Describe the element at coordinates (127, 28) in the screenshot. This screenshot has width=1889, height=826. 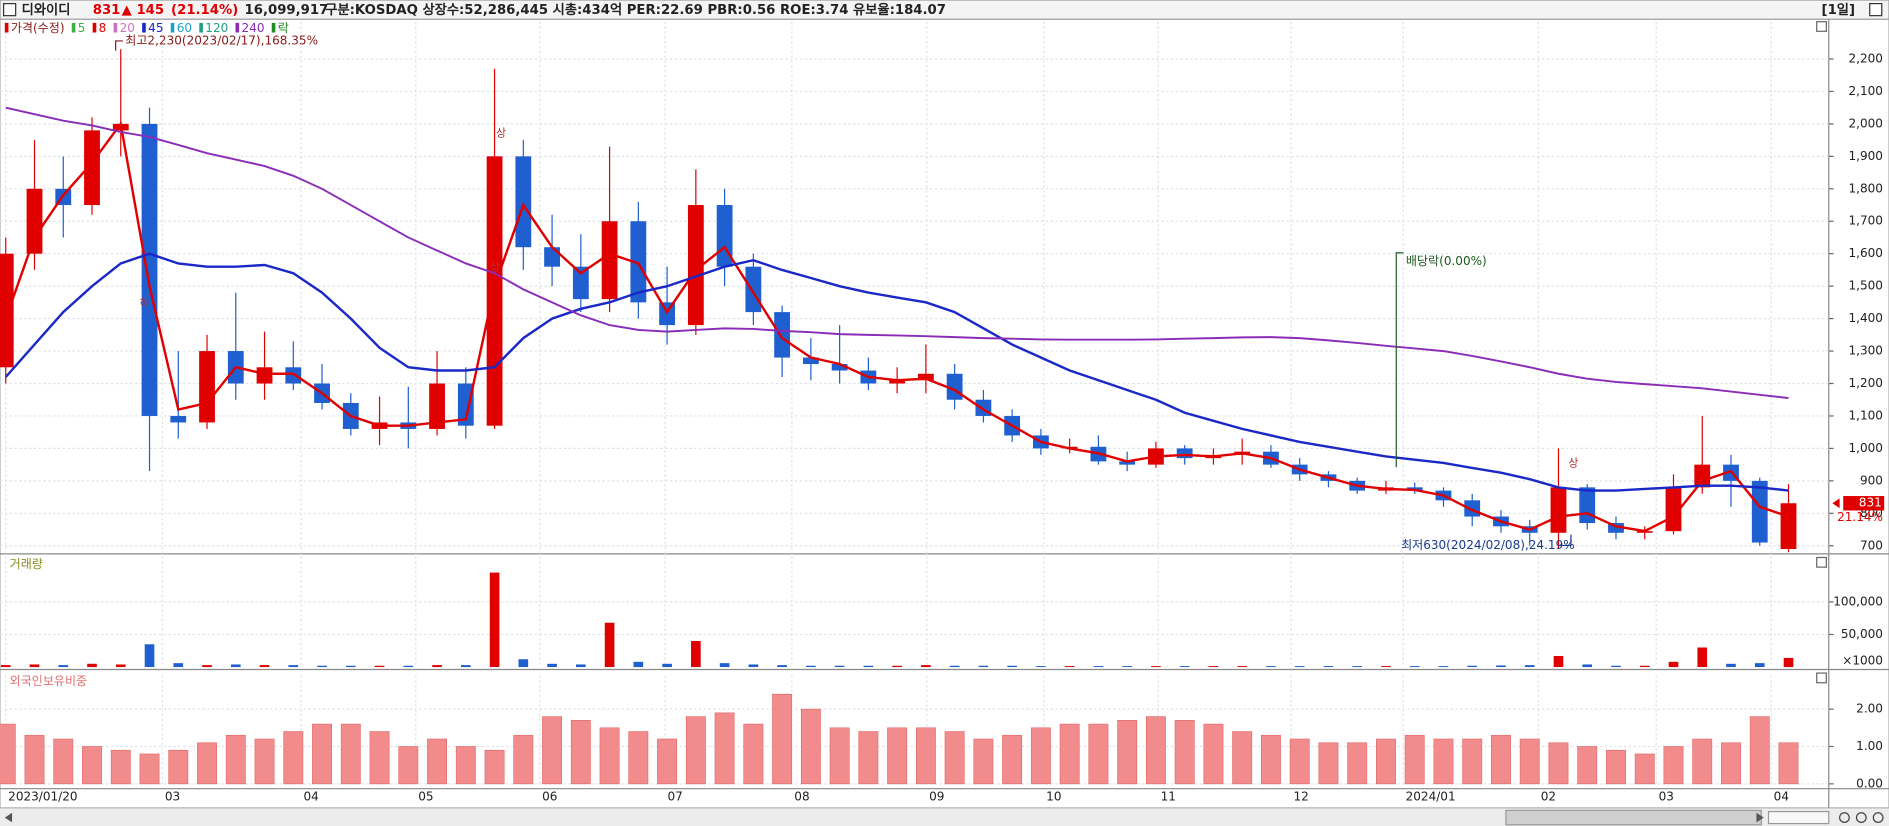
I see `legend-label: 20` at that location.